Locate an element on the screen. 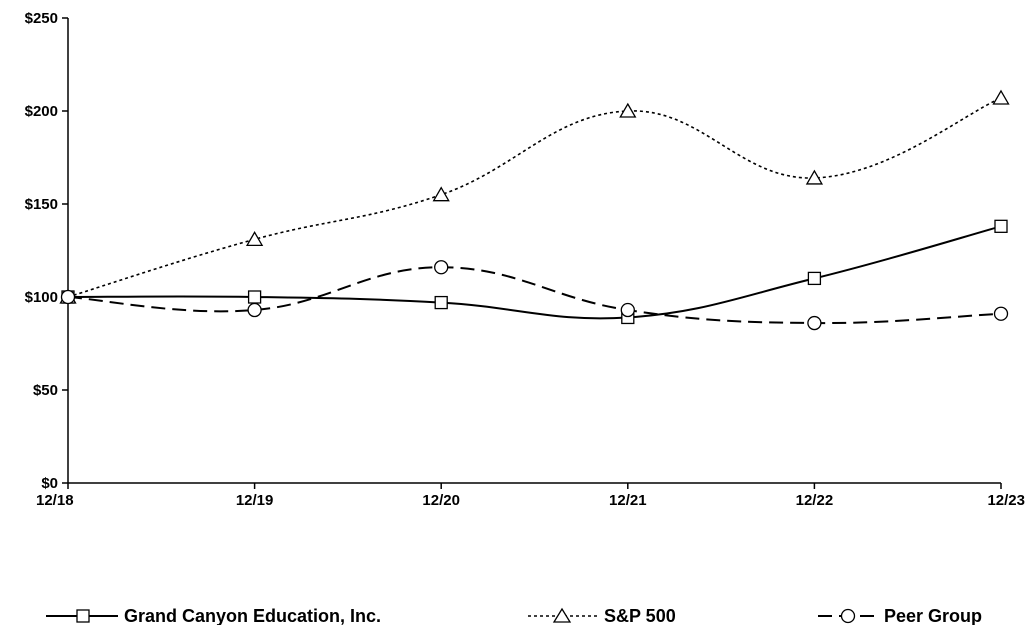  legend-marker-triangle-icon is located at coordinates (562, 615).